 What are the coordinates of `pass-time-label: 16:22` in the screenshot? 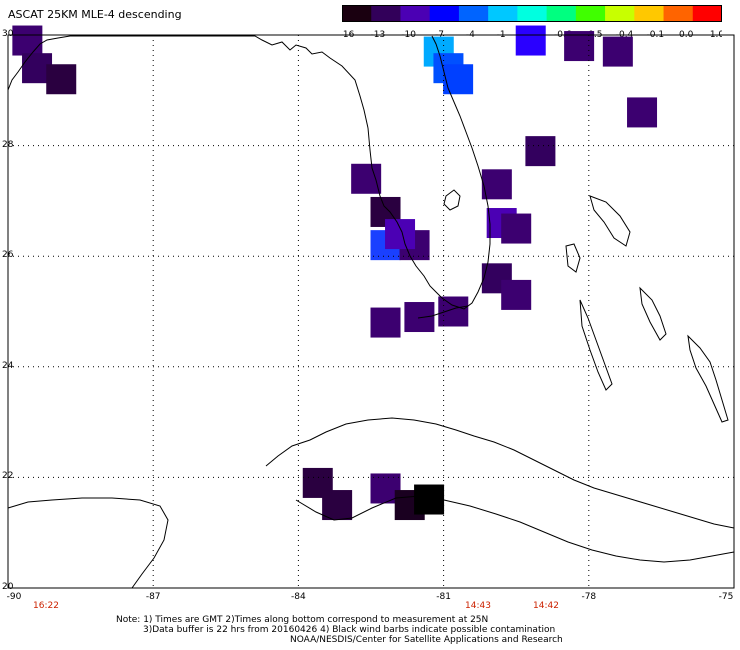 It's located at (46, 606).